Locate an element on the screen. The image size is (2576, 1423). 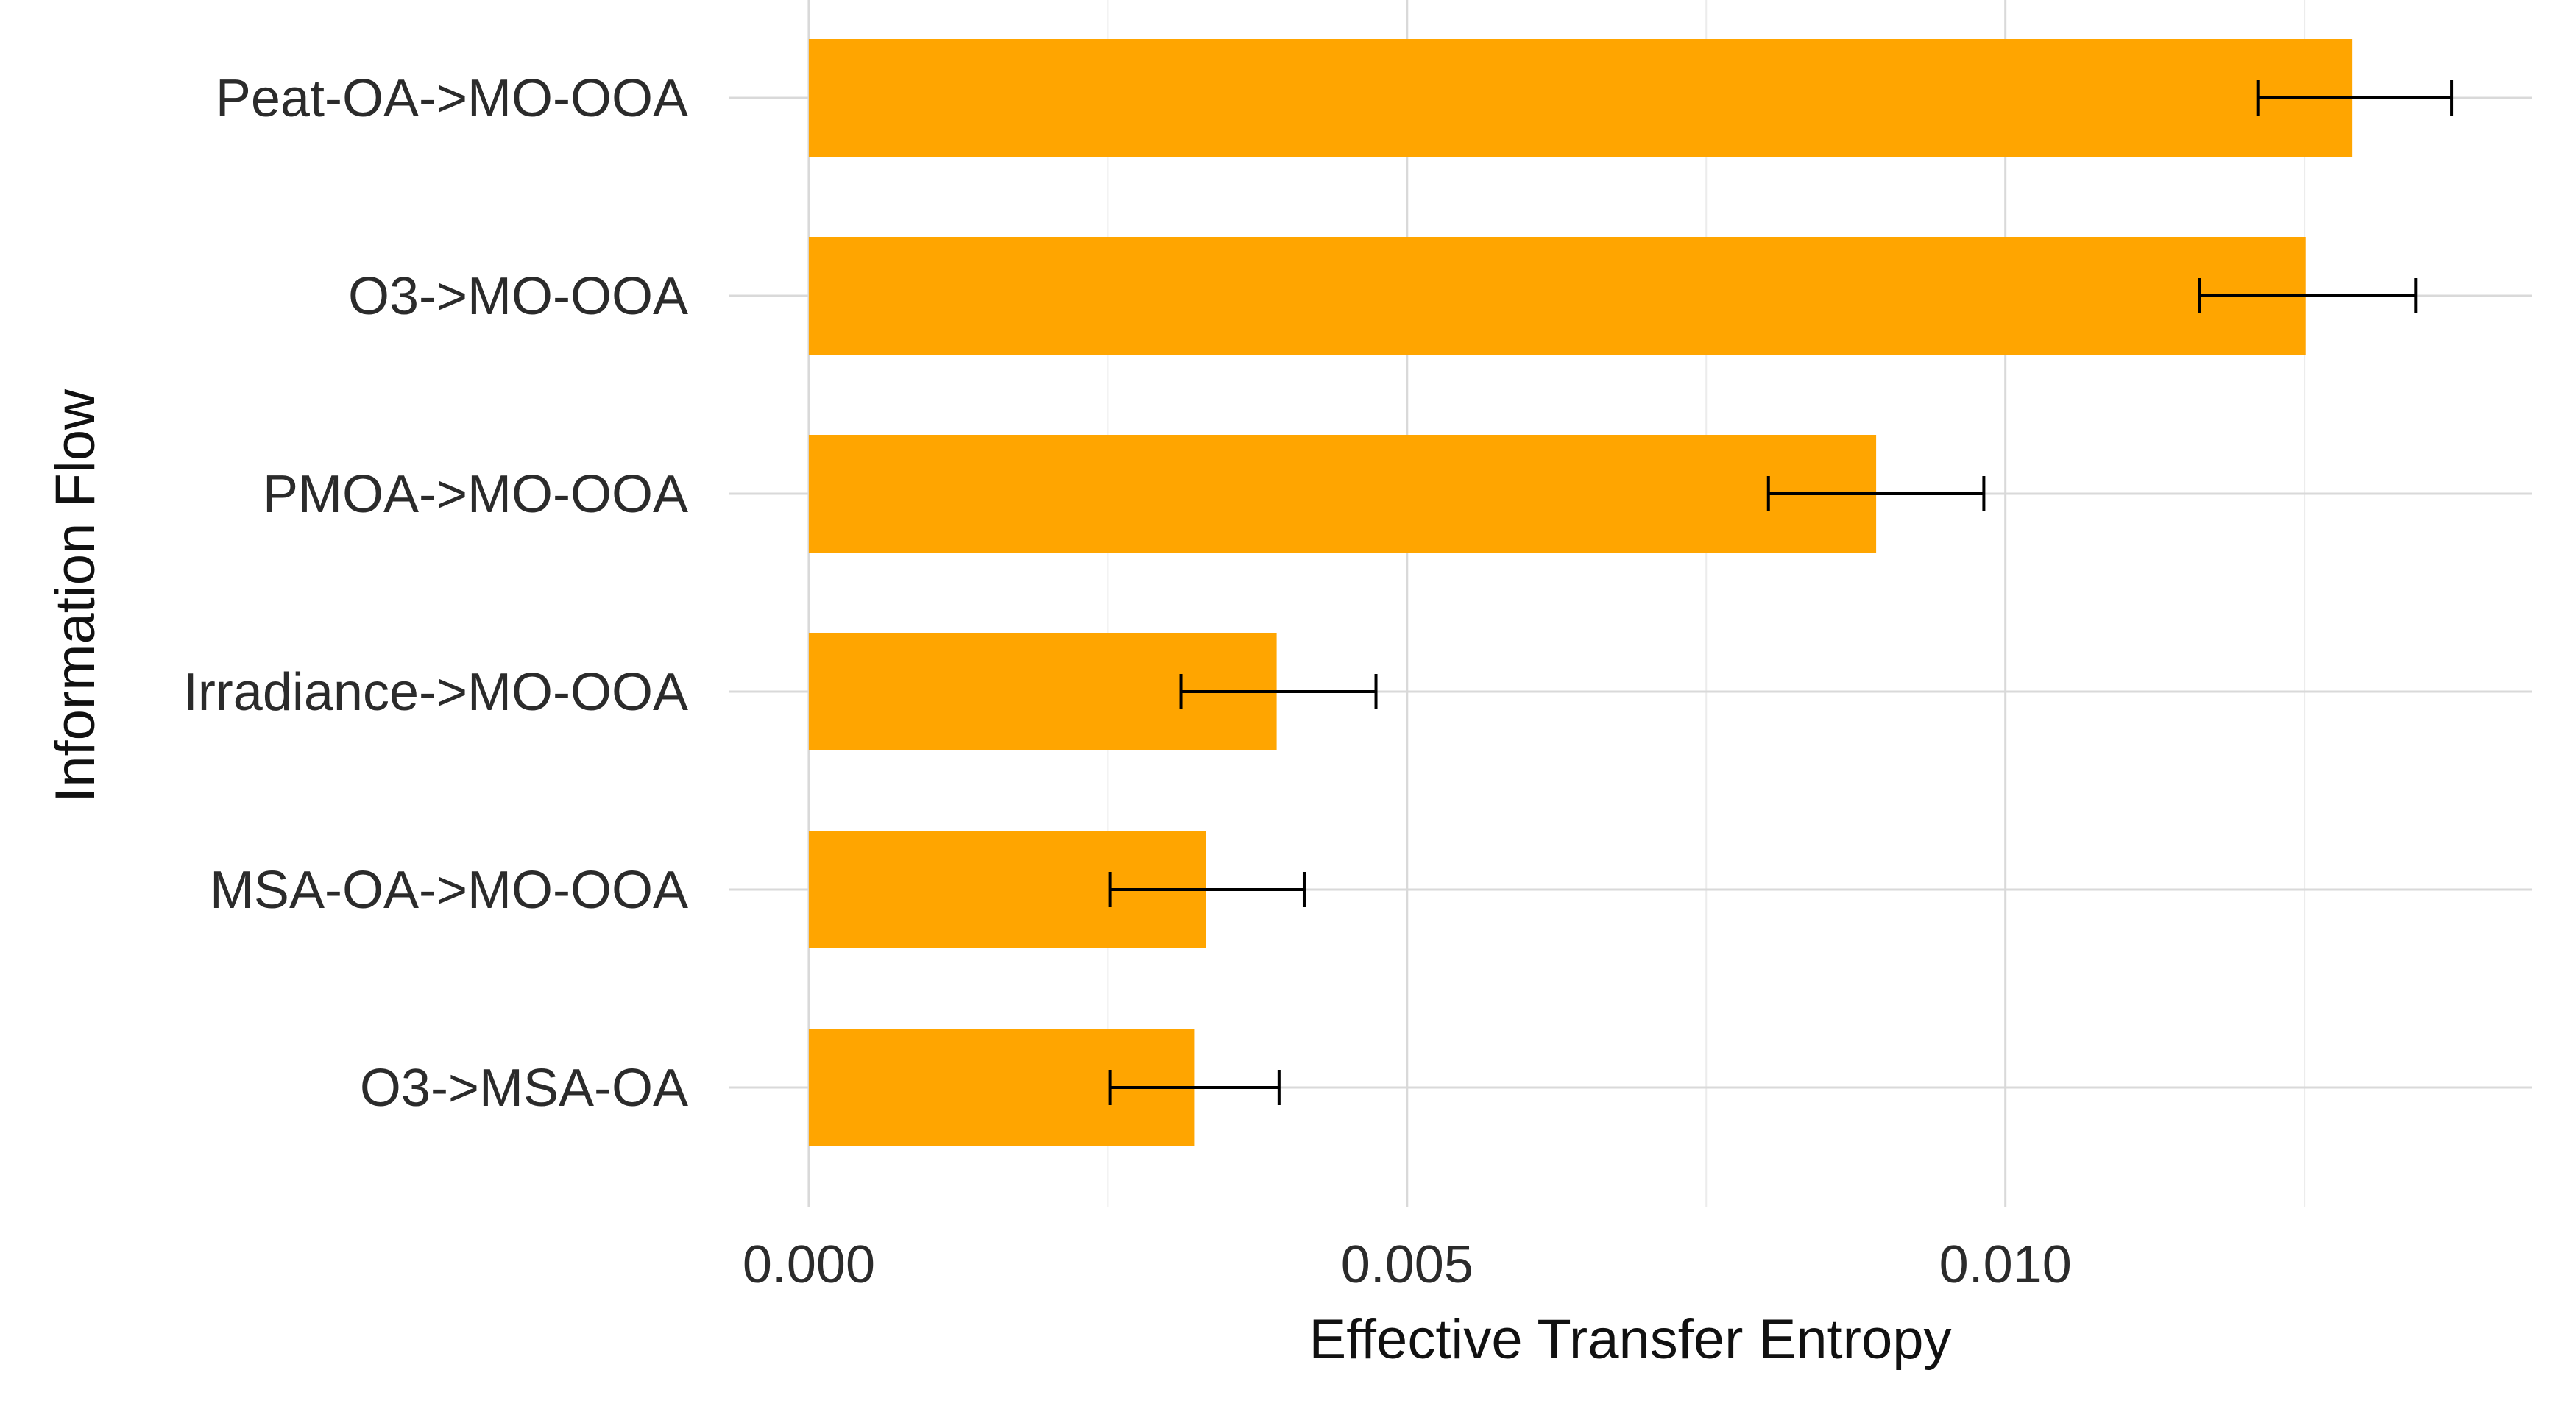
x-tick-label: 0.010 is located at coordinates (2005, 1264).